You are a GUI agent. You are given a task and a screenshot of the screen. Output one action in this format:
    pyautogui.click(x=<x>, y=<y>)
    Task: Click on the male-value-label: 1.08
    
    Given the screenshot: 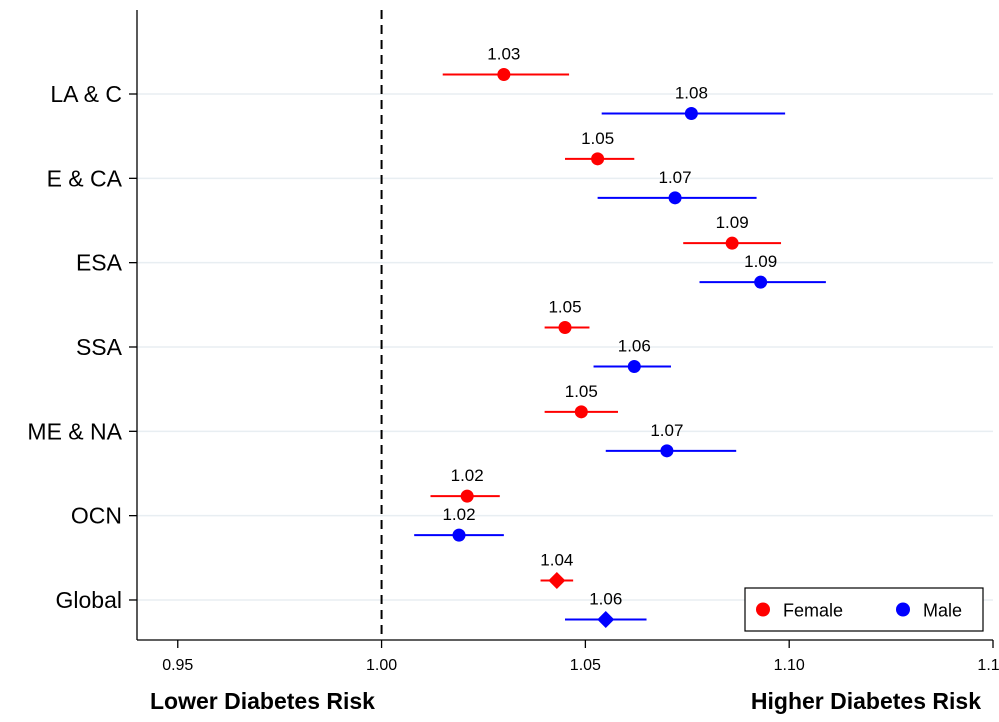 What is the action you would take?
    pyautogui.click(x=691, y=93)
    